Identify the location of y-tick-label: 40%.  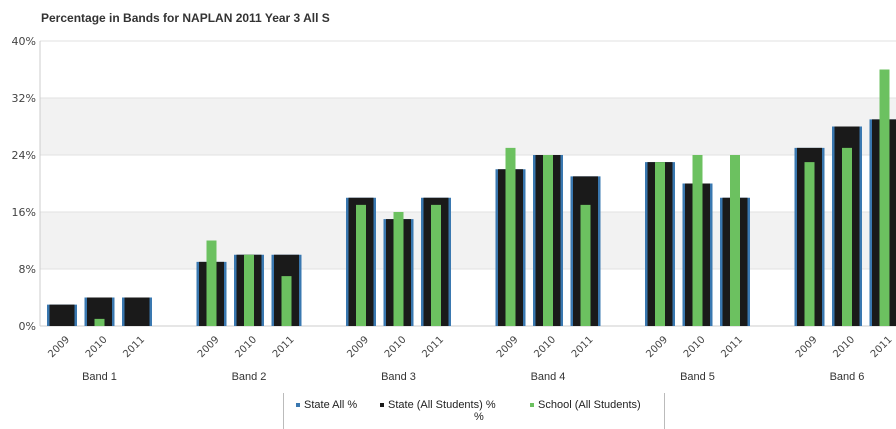
(24, 41).